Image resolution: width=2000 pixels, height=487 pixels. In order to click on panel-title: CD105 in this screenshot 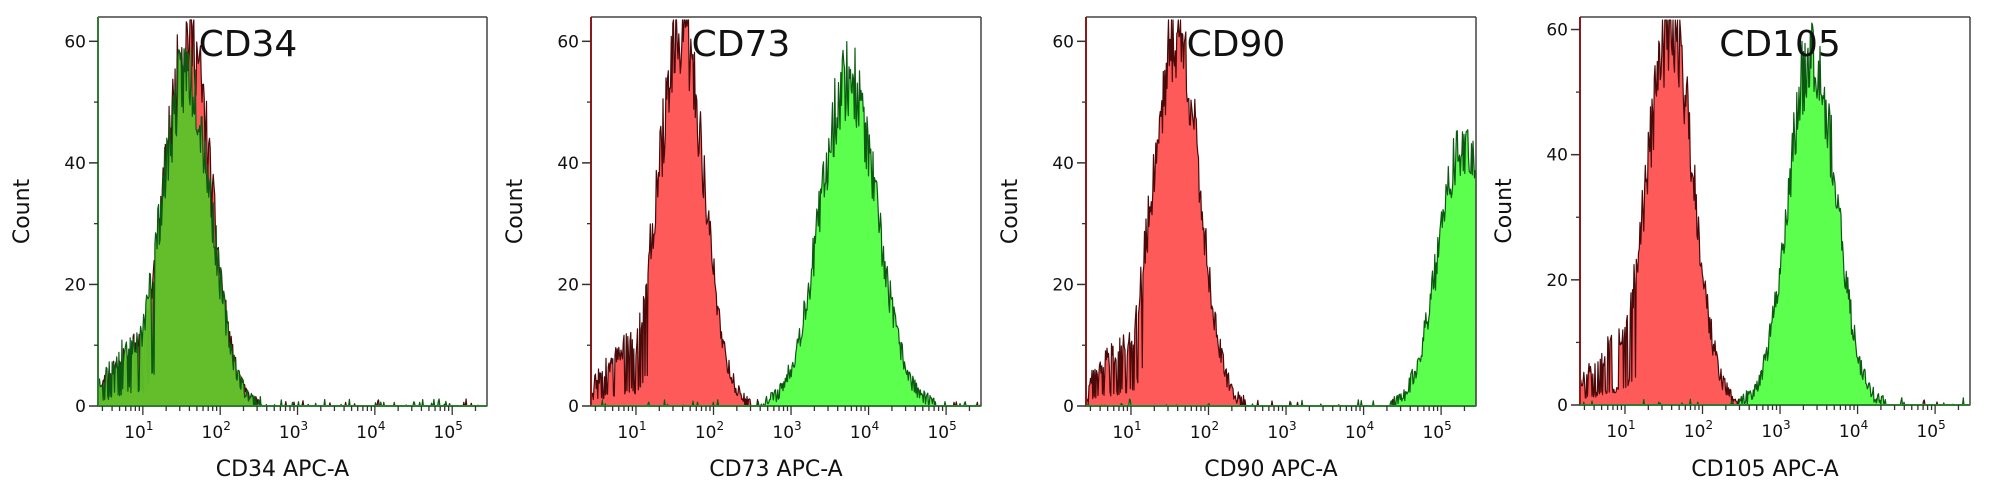, I will do `click(1780, 44)`.